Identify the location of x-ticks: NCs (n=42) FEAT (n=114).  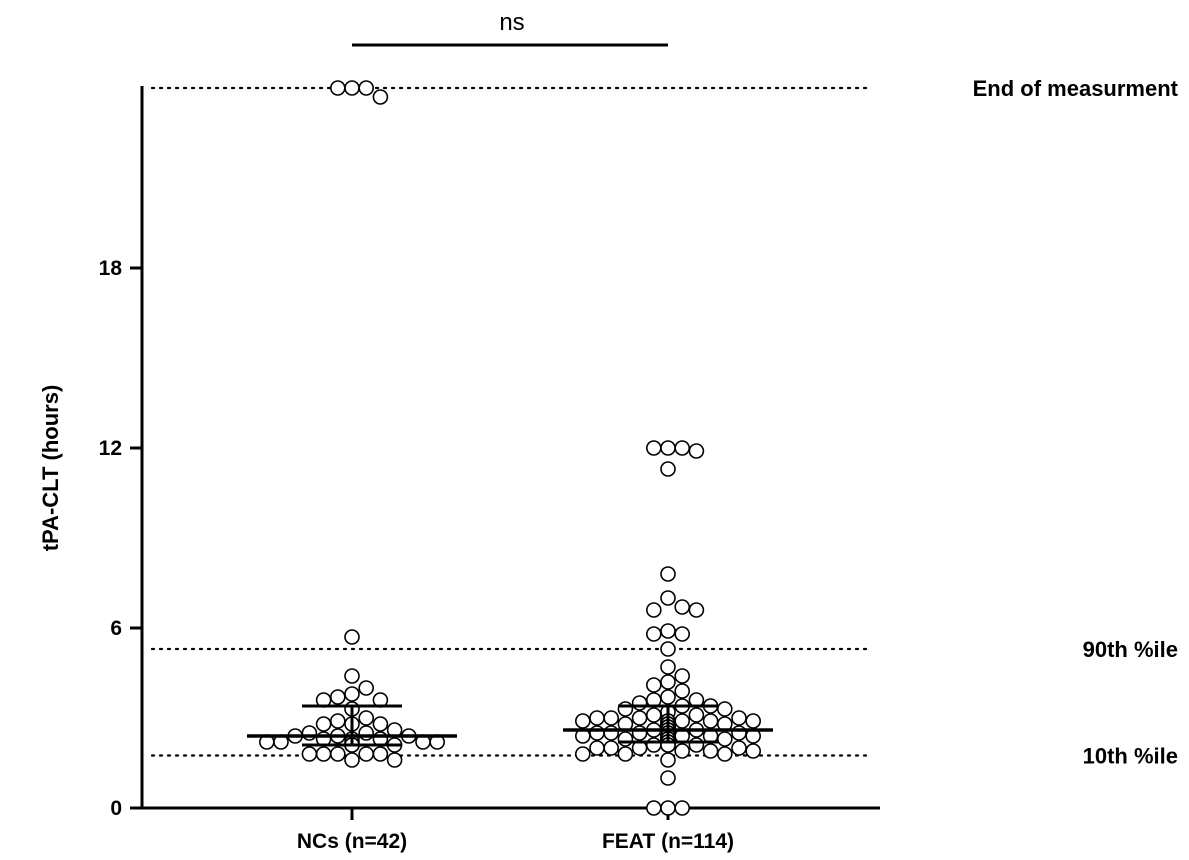
(515, 830).